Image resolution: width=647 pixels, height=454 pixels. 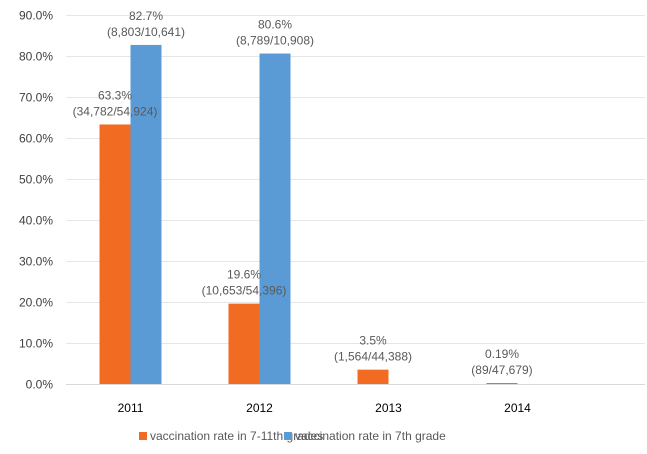 What do you see at coordinates (36, 344) in the screenshot?
I see `y-tick-label: 10.0%` at bounding box center [36, 344].